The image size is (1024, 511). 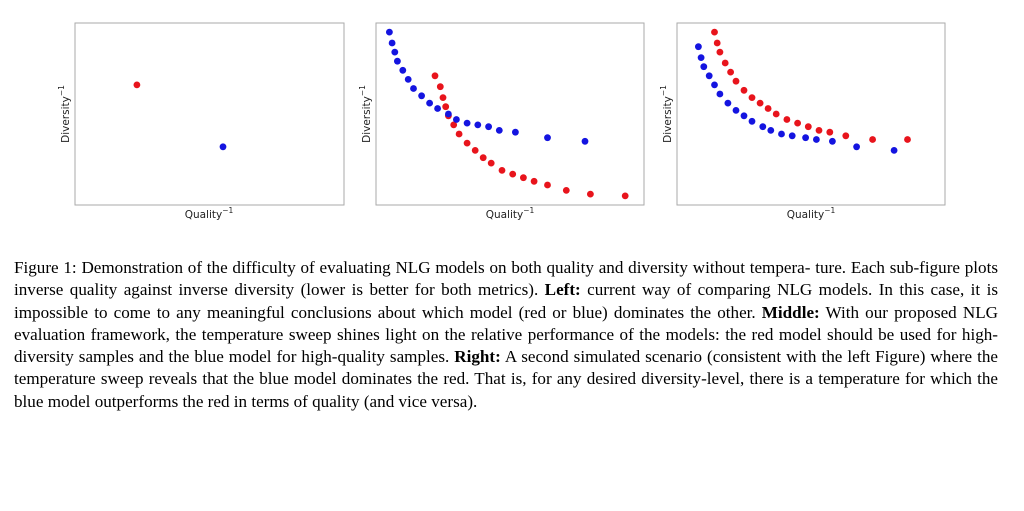 I want to click on subplot-left: Quality−1 Diversity−1, so click(x=201, y=121).